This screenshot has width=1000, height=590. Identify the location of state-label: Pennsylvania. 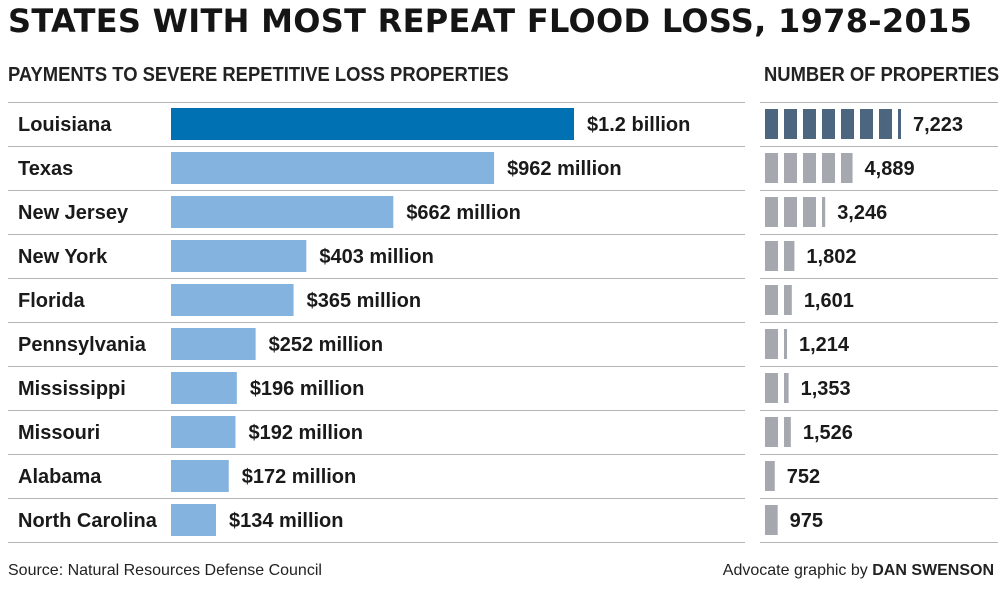
(82, 345).